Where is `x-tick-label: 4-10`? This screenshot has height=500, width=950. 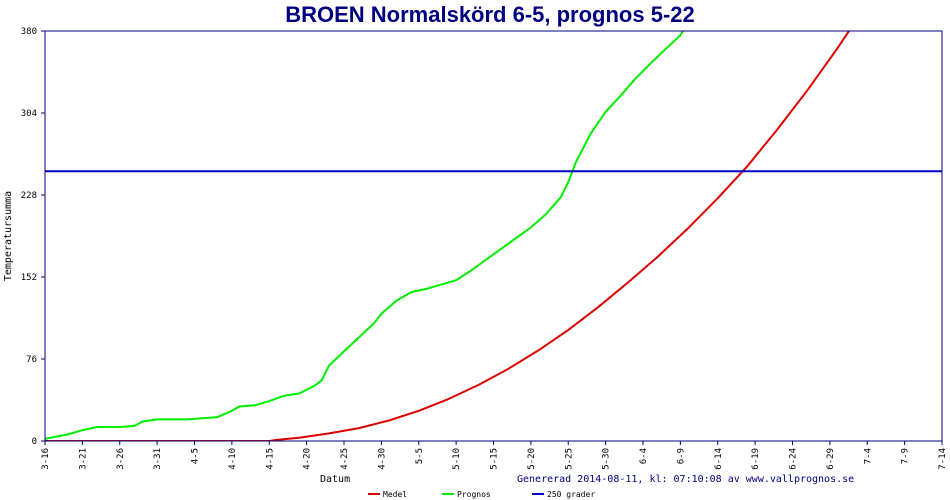 x-tick-label: 4-10 is located at coordinates (233, 459).